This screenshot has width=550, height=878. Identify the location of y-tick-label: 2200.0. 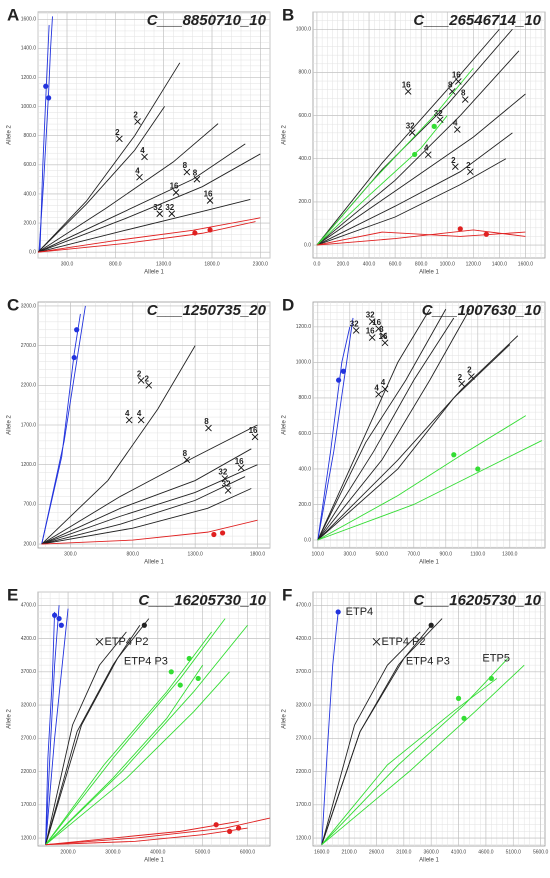
(29, 386).